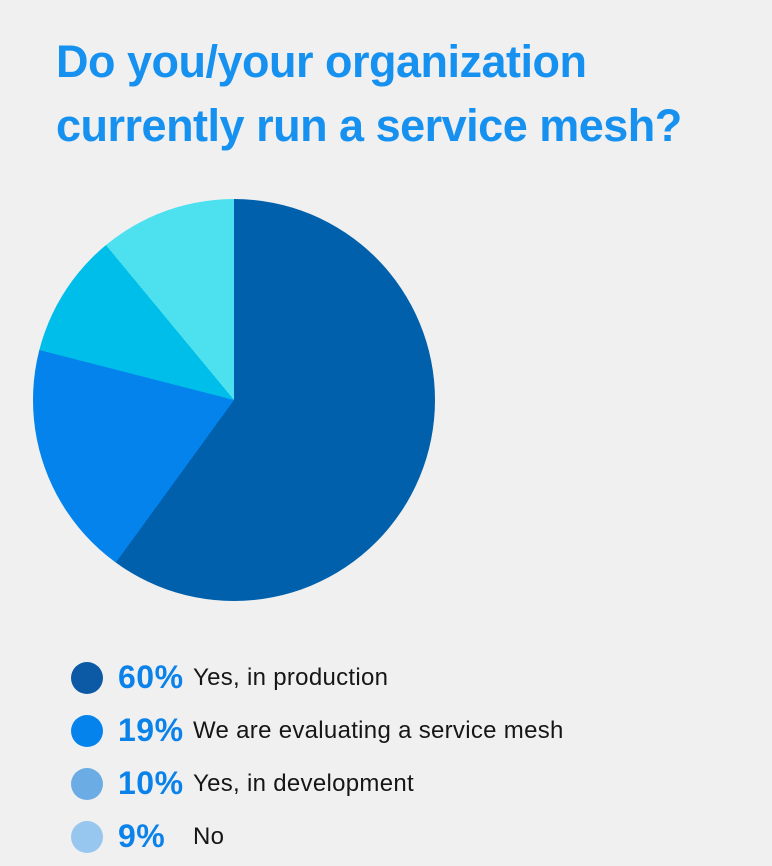 The height and width of the screenshot is (866, 772). Describe the element at coordinates (303, 783) in the screenshot. I see `legend-label: Yes, in development` at that location.